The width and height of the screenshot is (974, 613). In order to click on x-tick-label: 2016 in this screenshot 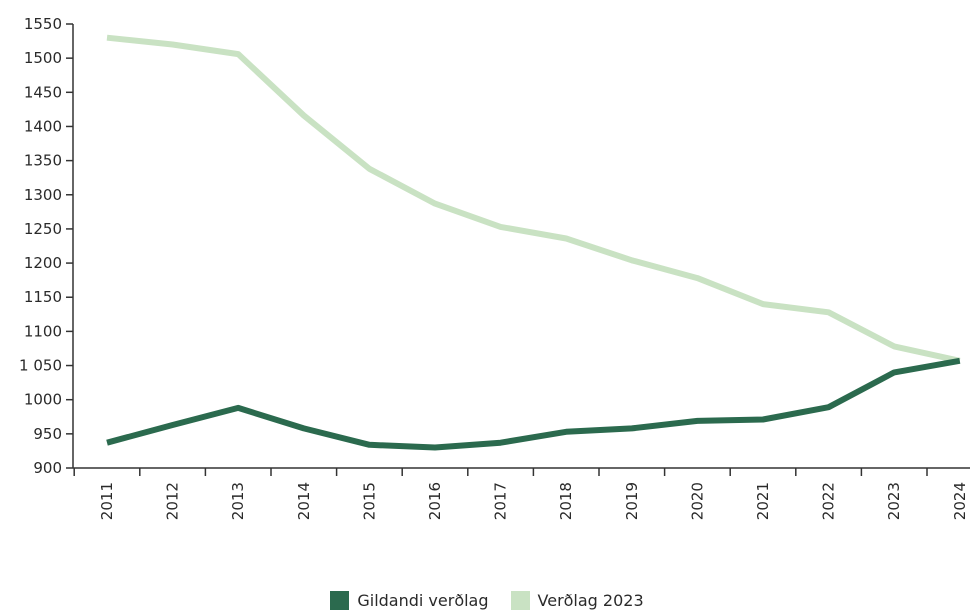, I will do `click(435, 501)`.